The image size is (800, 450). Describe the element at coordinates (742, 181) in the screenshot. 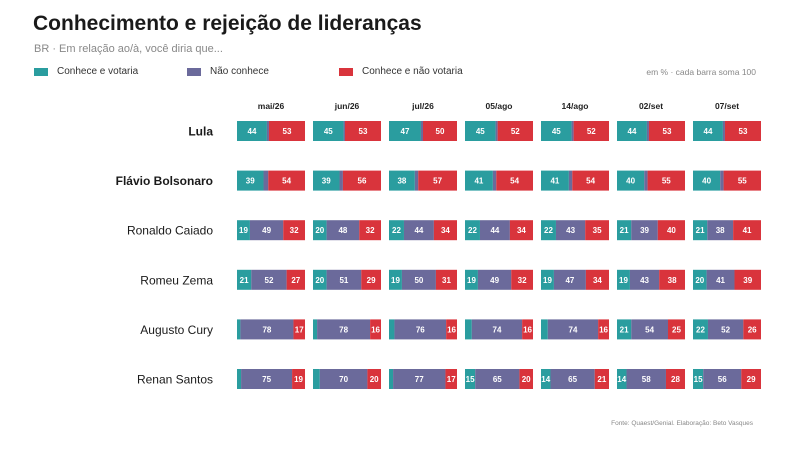

I see `bar-value-label: 55` at that location.